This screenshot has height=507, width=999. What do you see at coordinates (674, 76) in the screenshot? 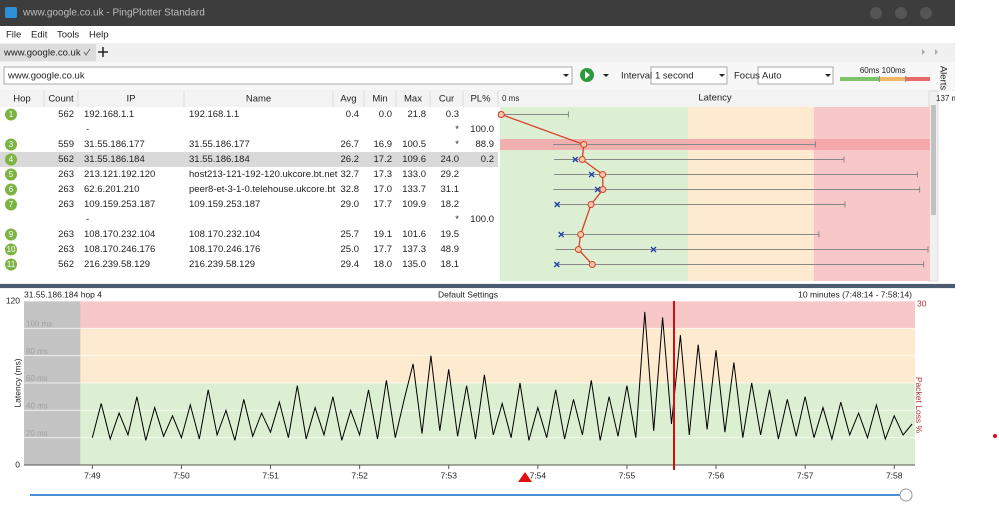
I see `interval-value: 1 second` at bounding box center [674, 76].